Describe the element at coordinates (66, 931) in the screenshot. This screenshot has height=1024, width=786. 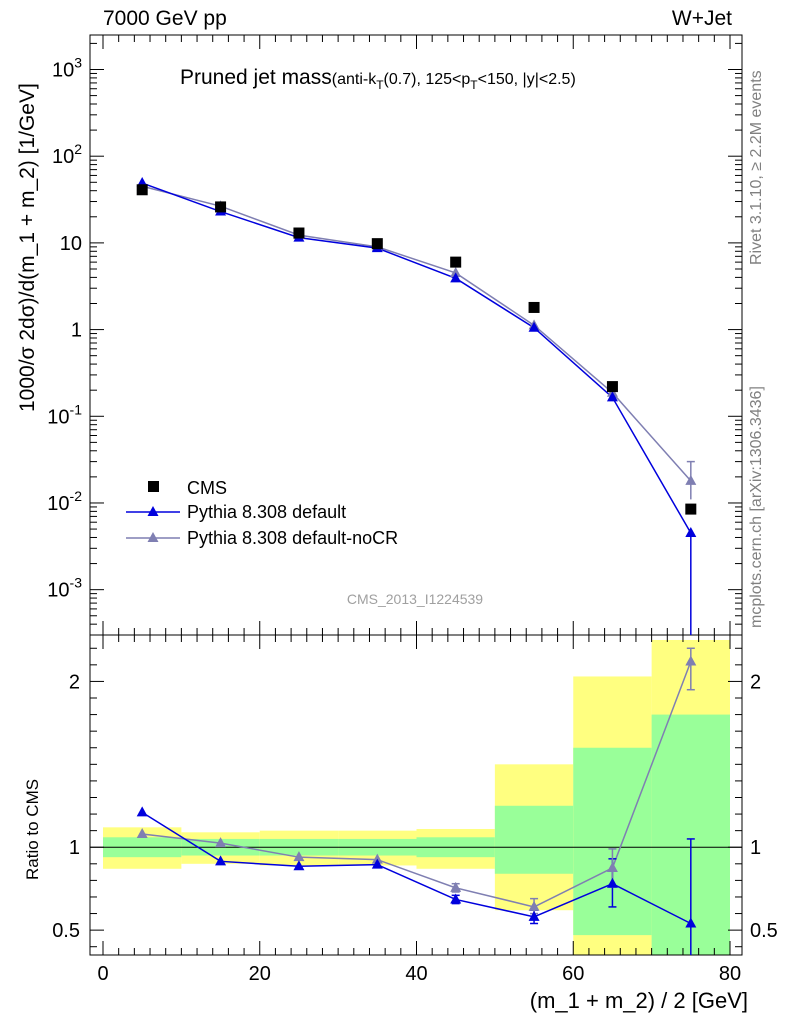
I see `ratio-y-tick-label: 0.5` at that location.